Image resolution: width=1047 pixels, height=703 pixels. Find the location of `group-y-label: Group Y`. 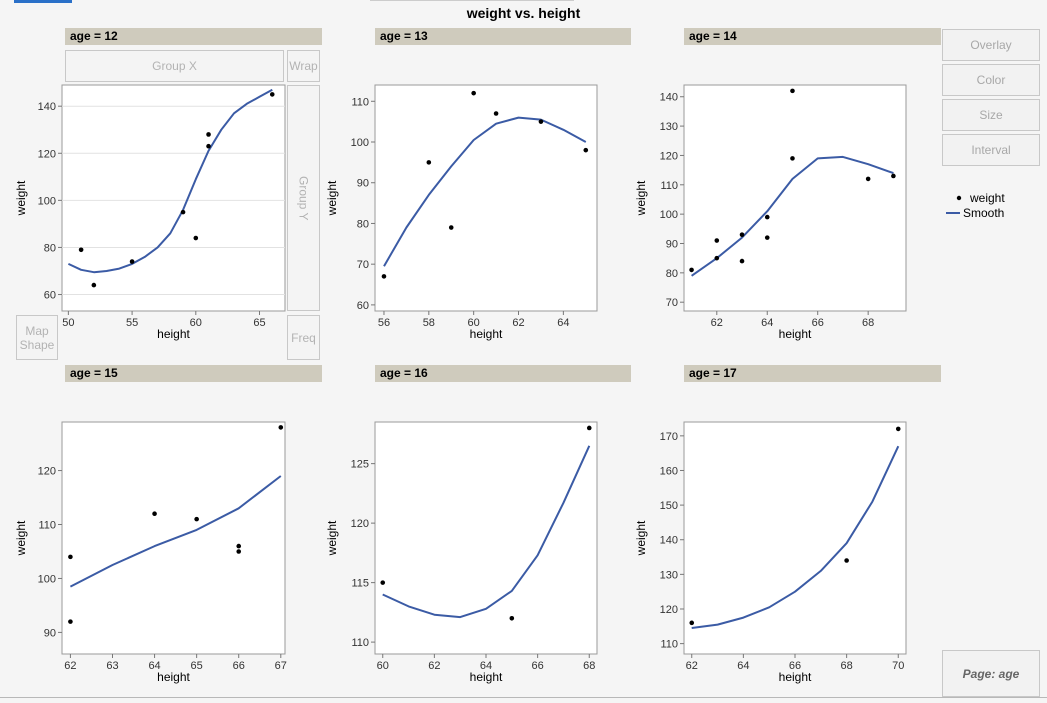

group-y-label: Group Y is located at coordinates (303, 198).